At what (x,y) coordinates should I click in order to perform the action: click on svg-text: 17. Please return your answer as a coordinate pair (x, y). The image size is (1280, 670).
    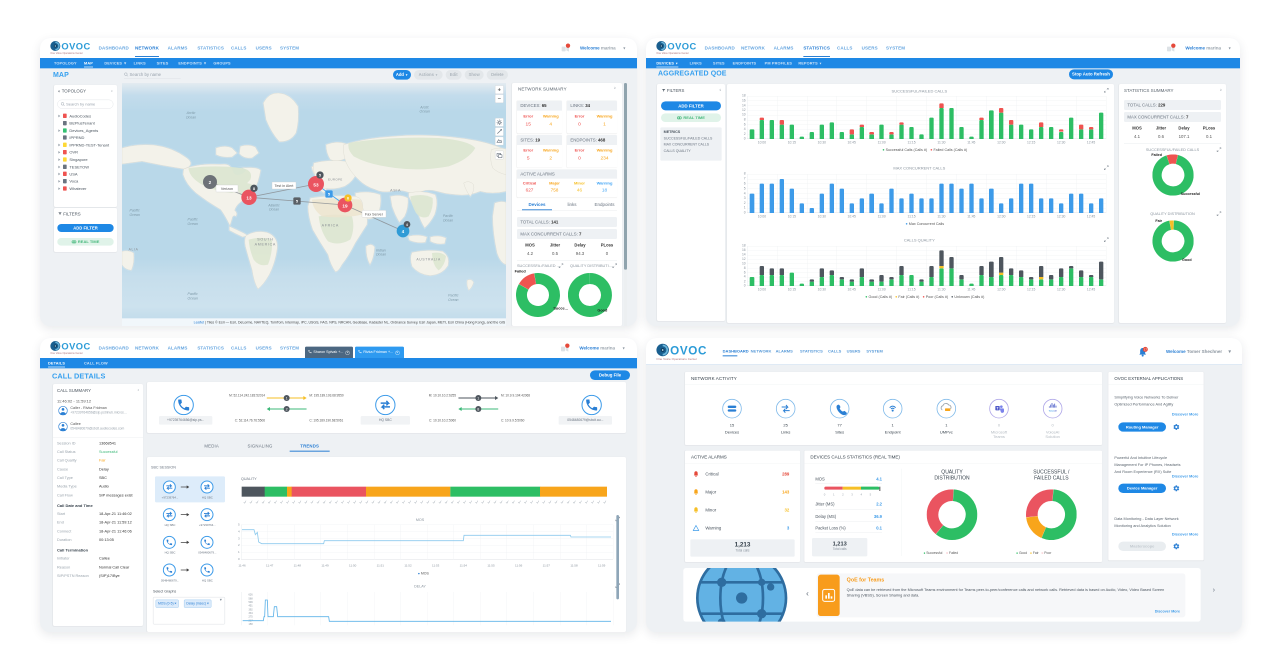
    Looking at the image, I should click on (1145, 349).